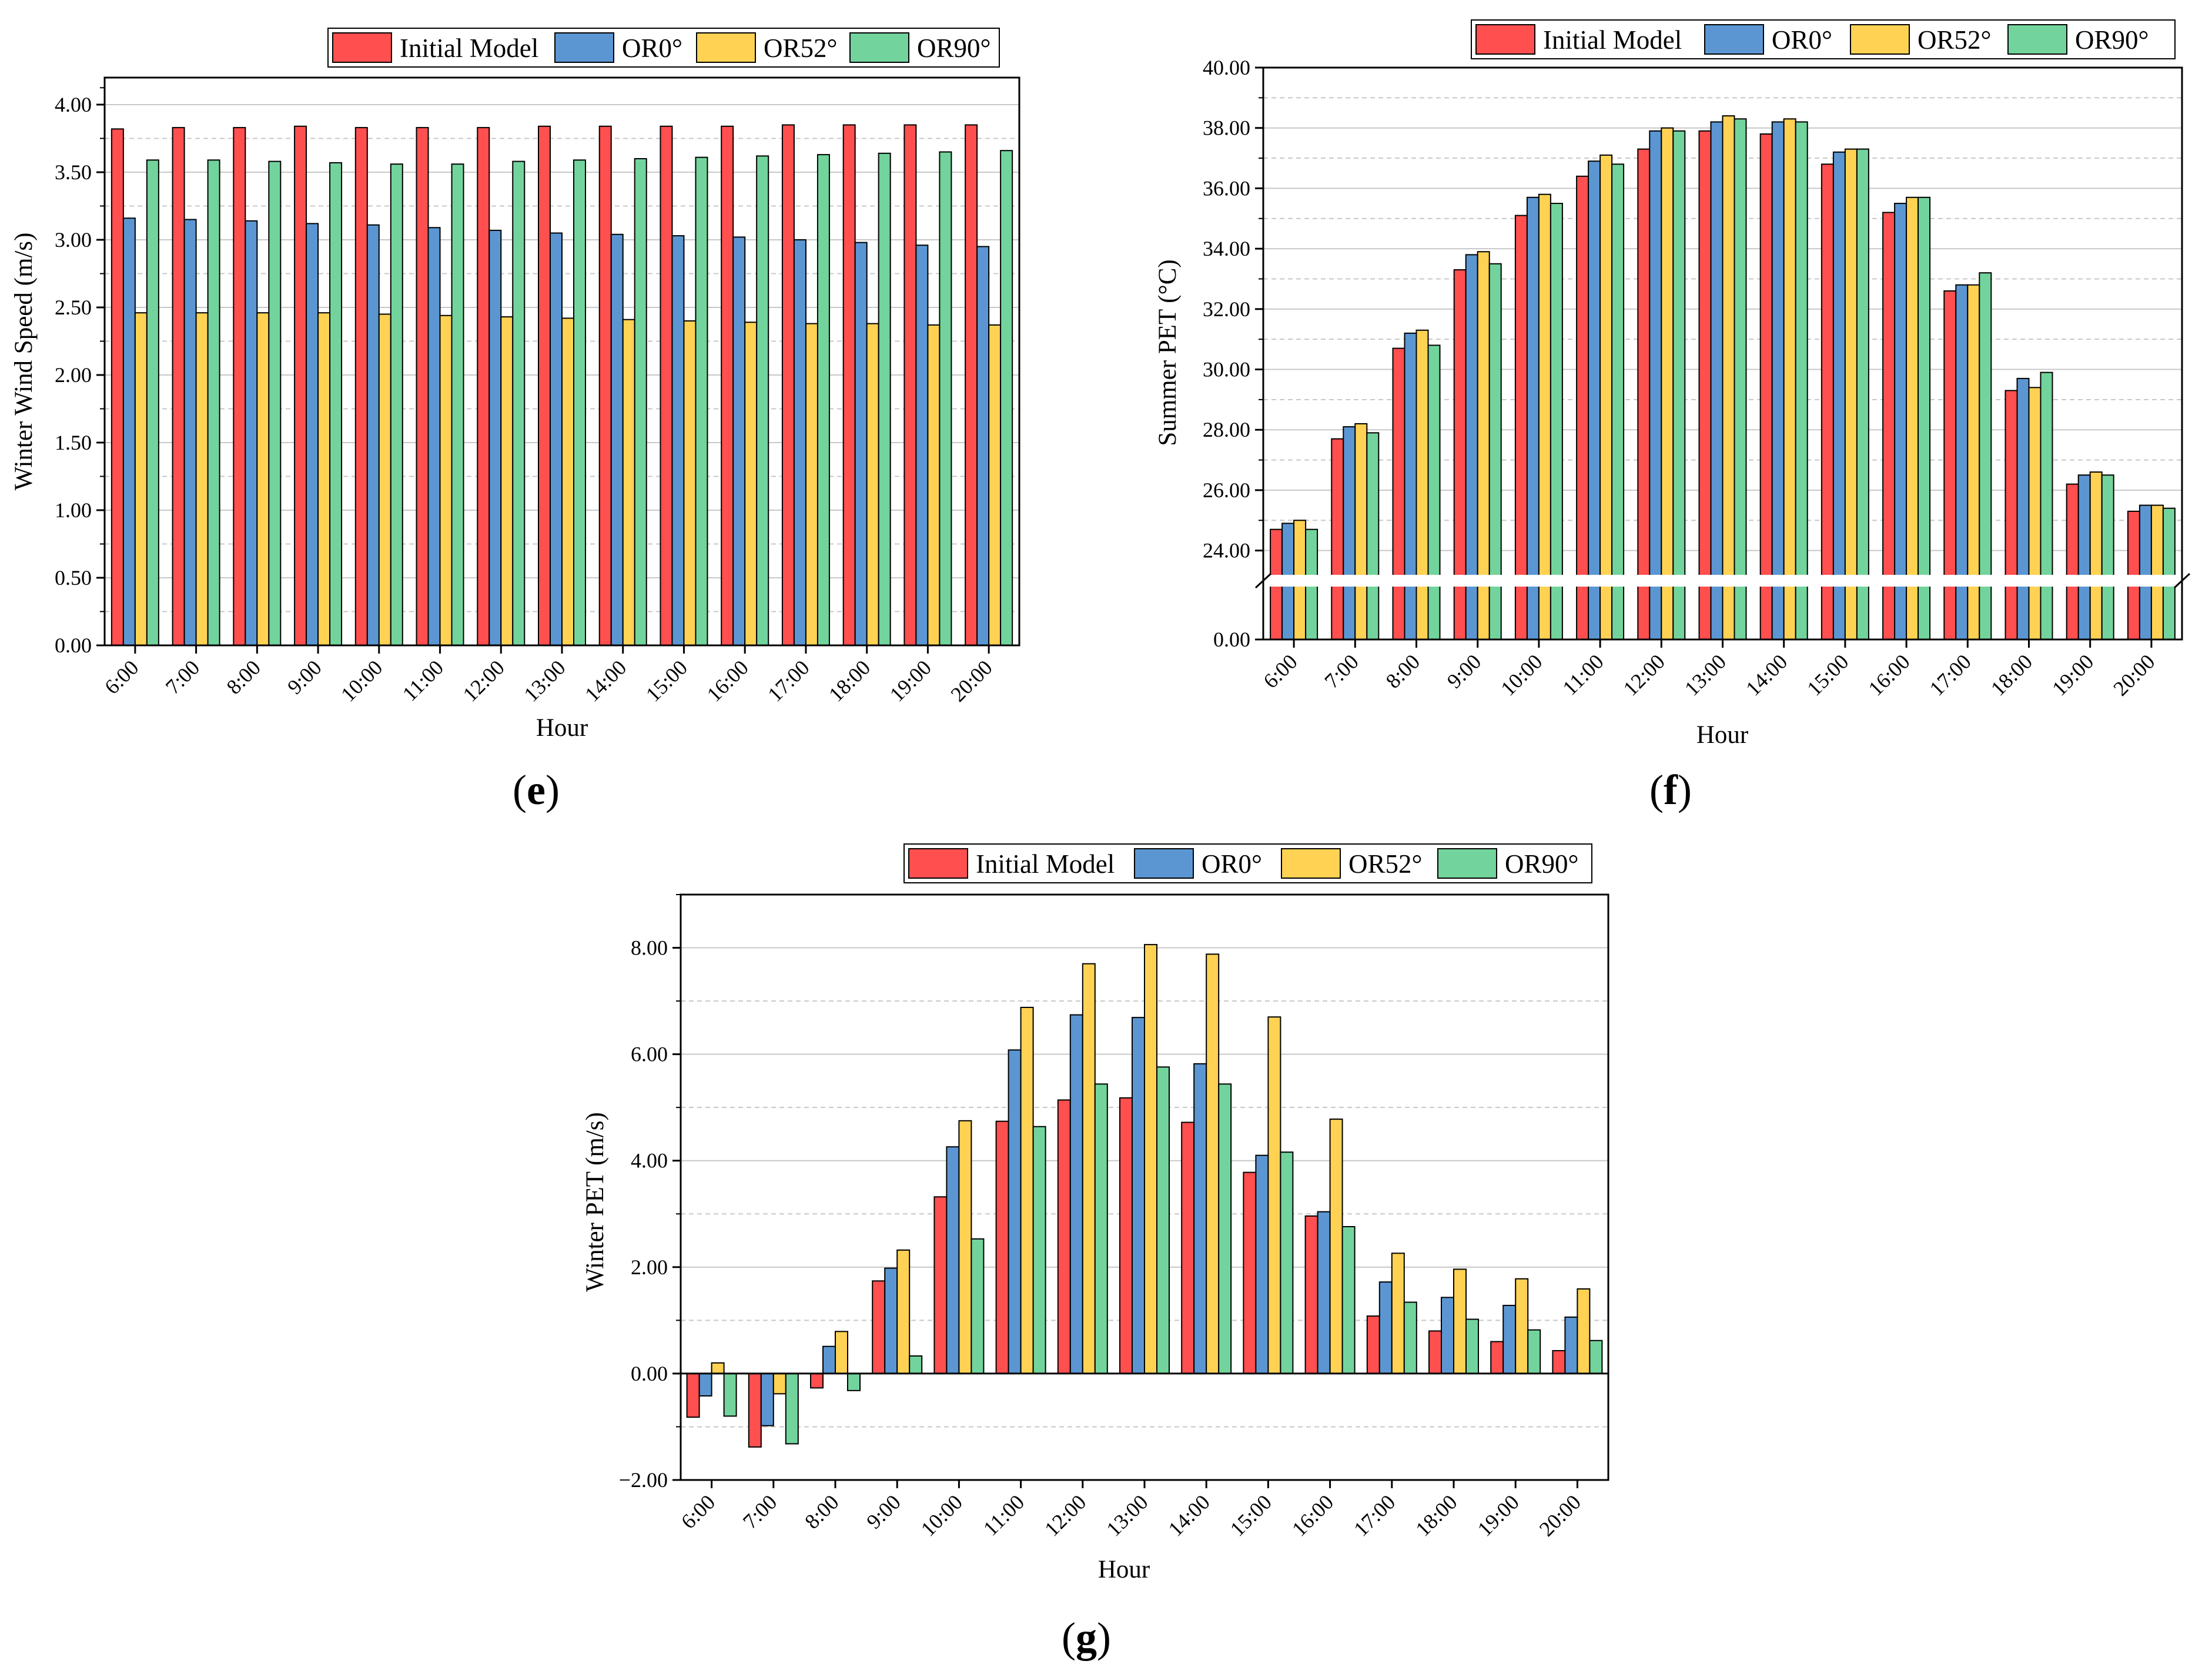  I want to click on y-tick-label: 4.00, so click(73, 104).